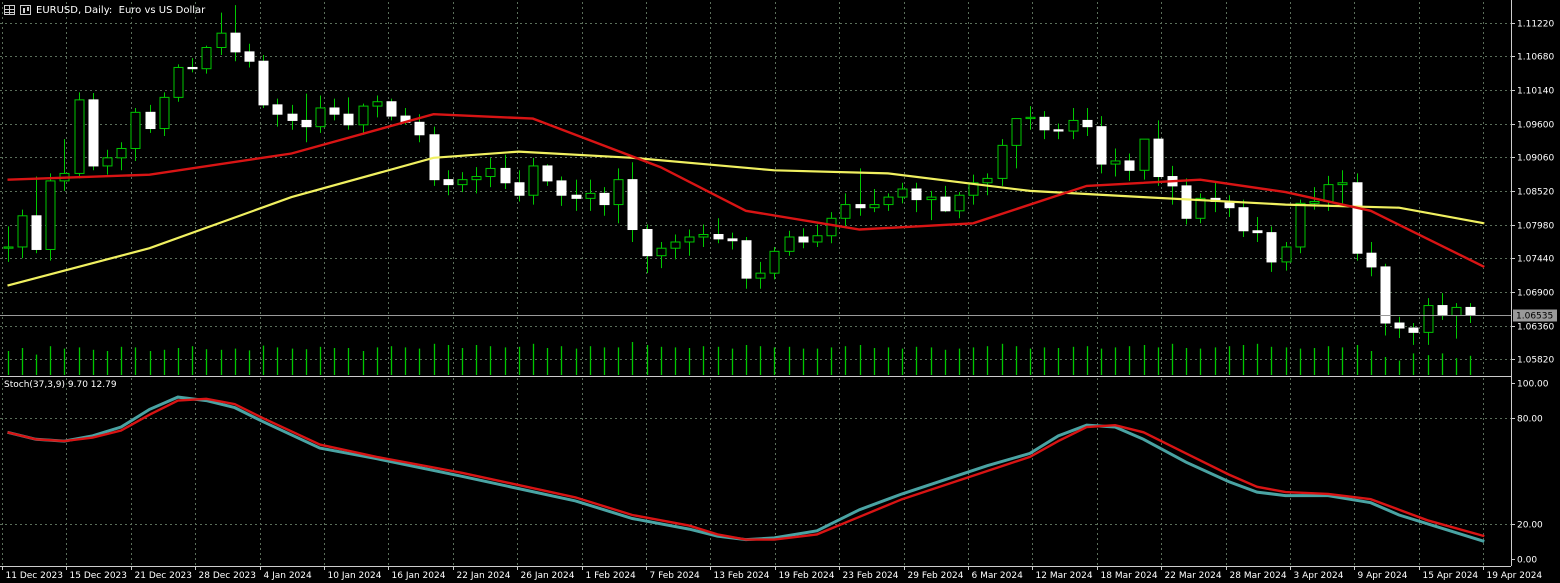 The image size is (1560, 583). Describe the element at coordinates (1530, 420) in the screenshot. I see `stoch-tick-label: 80.00` at that location.